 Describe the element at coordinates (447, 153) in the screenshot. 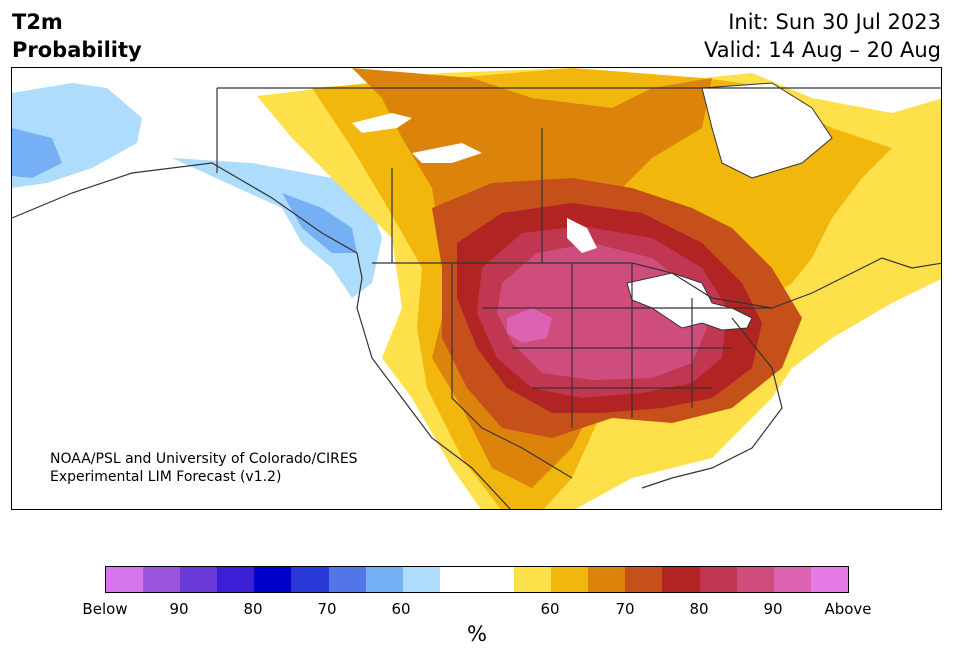

I see `great-slave-lake` at that location.